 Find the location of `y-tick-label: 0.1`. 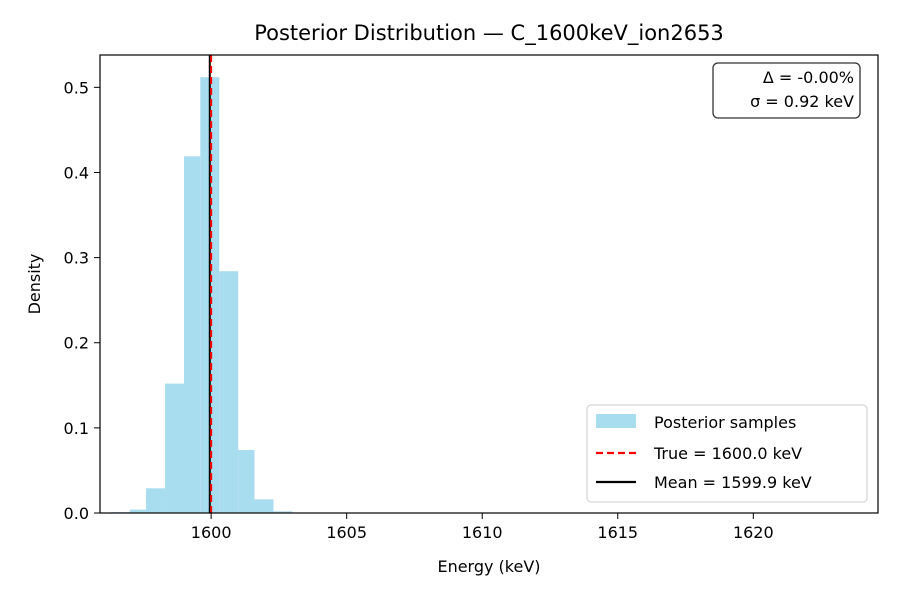

y-tick-label: 0.1 is located at coordinates (76, 428).